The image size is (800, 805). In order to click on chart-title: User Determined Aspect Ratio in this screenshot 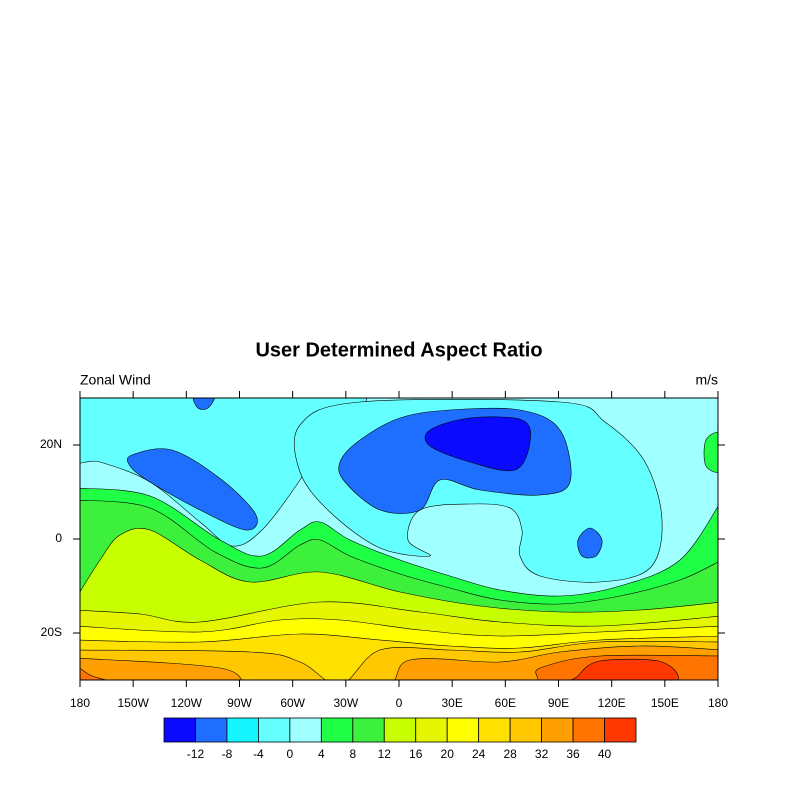, I will do `click(398, 350)`.